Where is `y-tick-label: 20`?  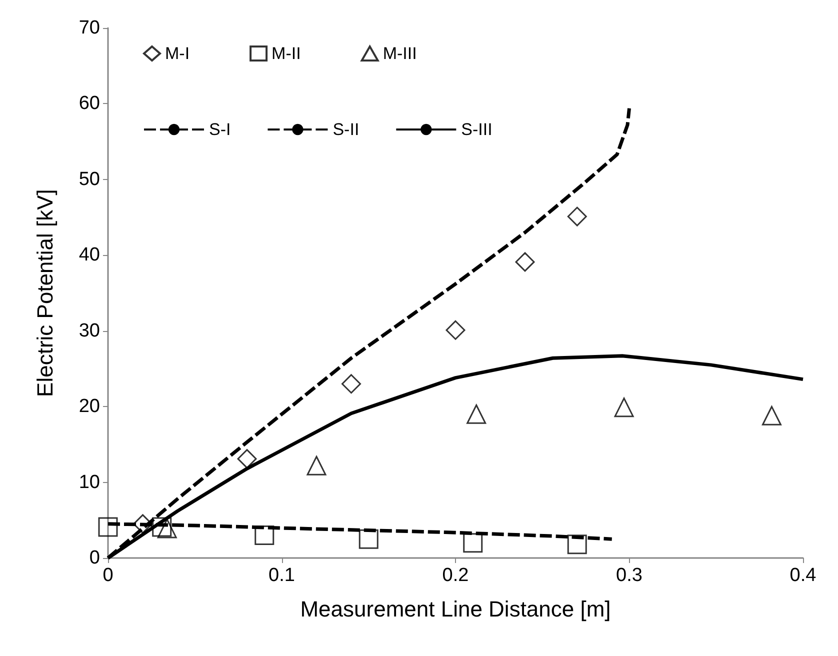
y-tick-label: 20 is located at coordinates (89, 407).